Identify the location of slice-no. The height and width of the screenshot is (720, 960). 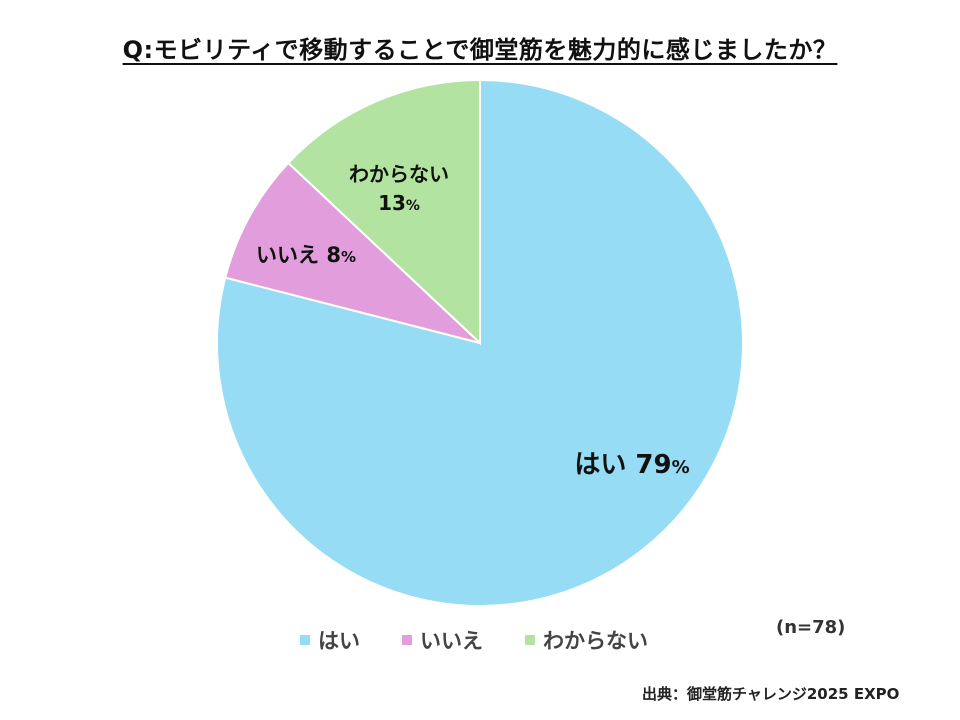
(352, 252).